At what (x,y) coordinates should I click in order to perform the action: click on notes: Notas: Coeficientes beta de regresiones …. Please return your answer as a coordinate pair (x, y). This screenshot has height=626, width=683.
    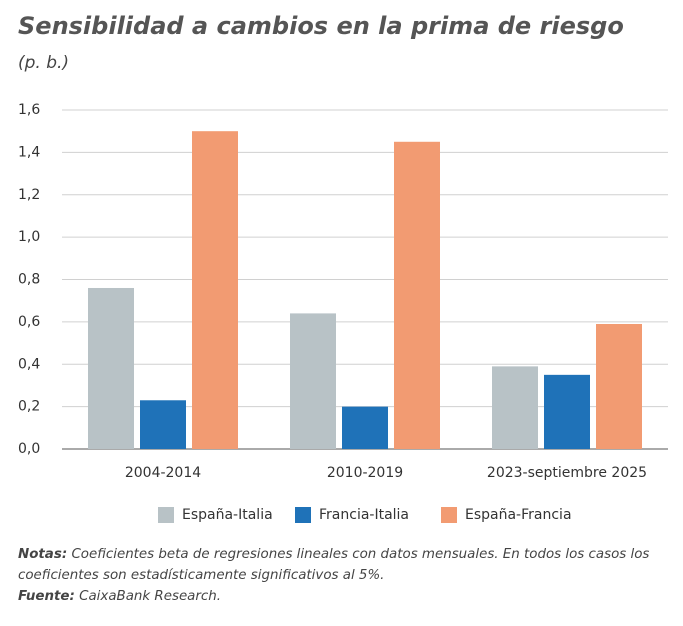
    Looking at the image, I should click on (338, 575).